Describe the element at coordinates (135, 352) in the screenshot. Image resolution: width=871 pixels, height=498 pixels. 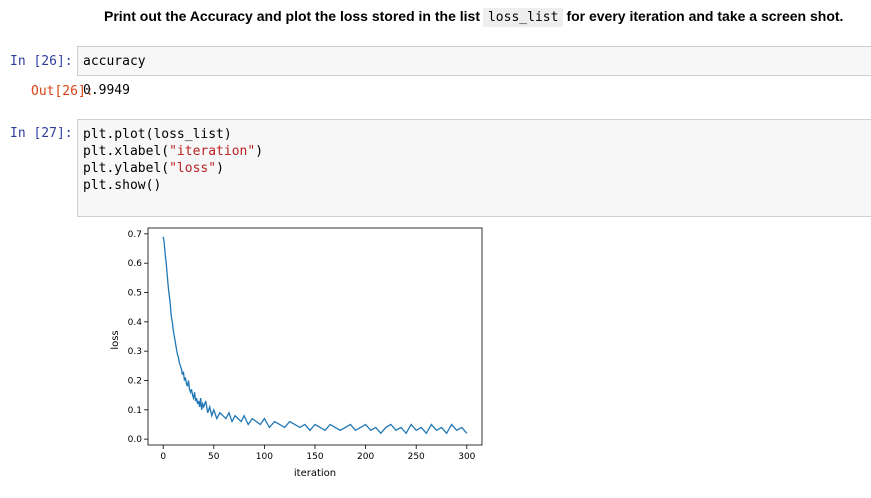
I see `y-tick-label: 0.3` at that location.